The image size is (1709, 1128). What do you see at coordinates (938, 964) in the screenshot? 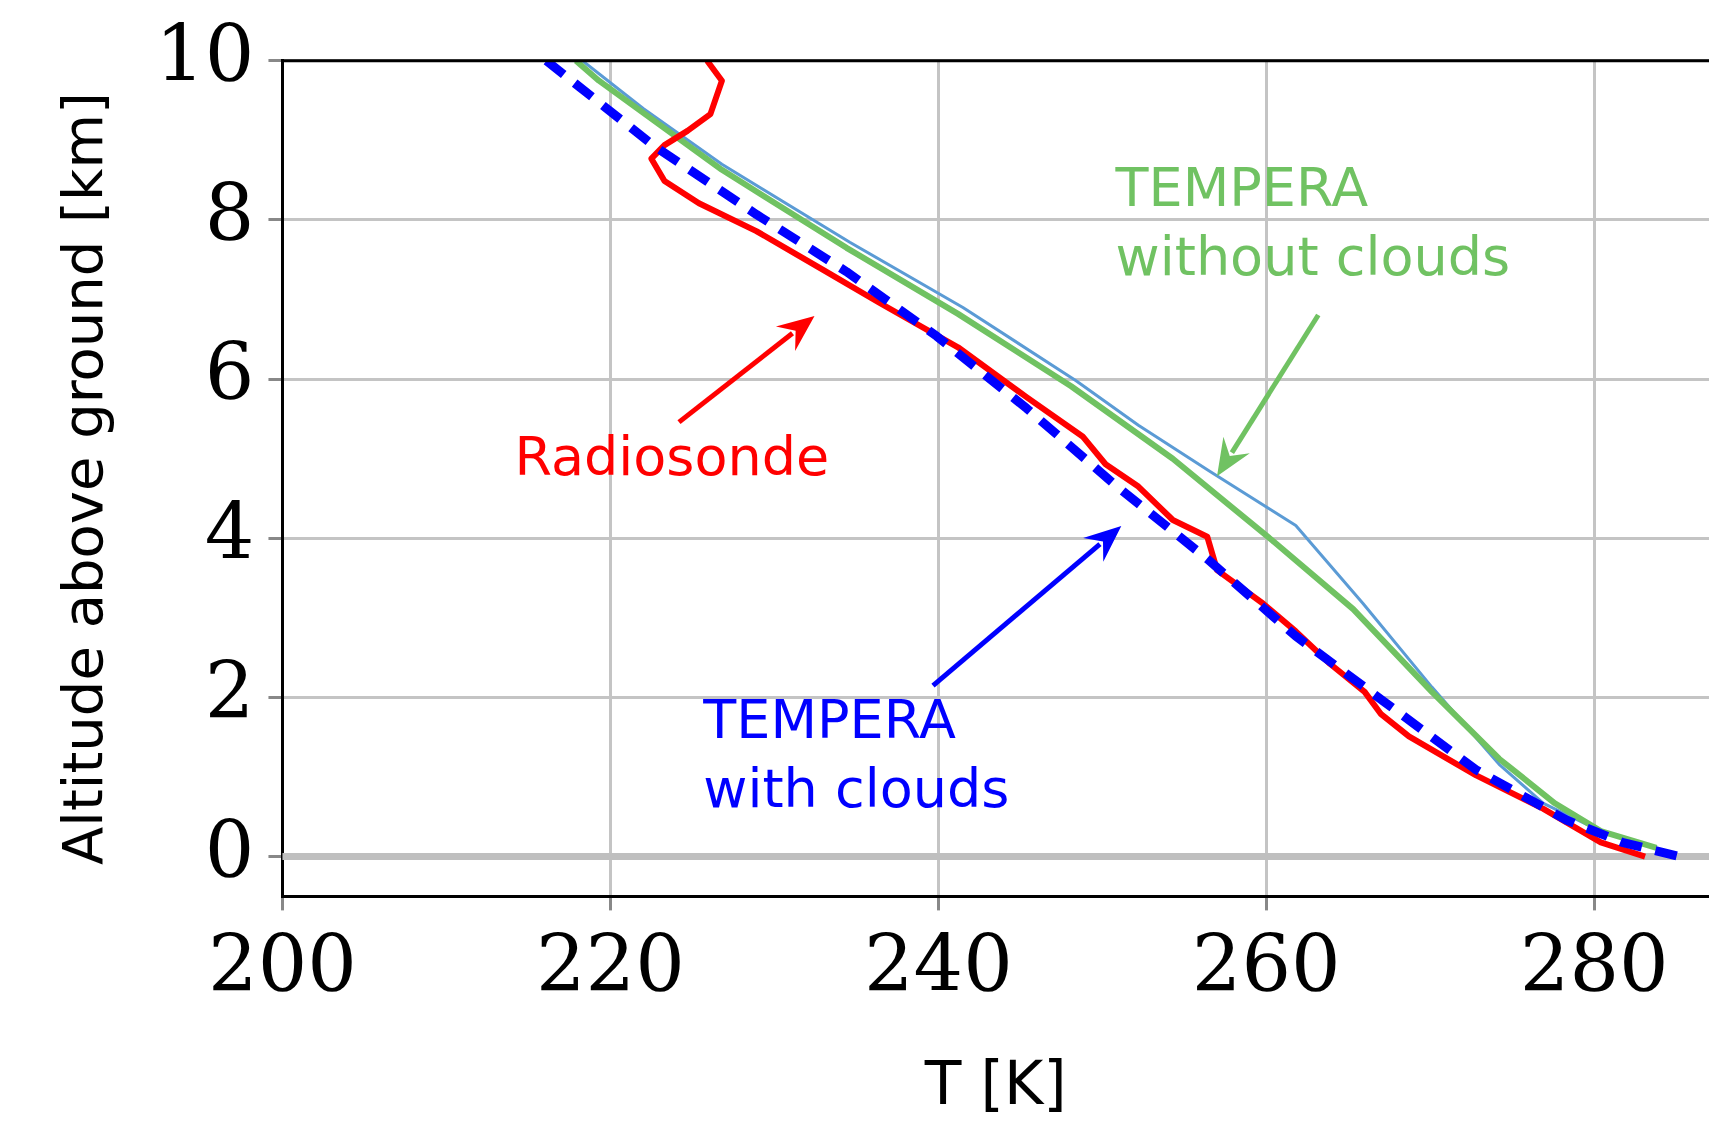
I see `x-tick-label: 240` at bounding box center [938, 964].